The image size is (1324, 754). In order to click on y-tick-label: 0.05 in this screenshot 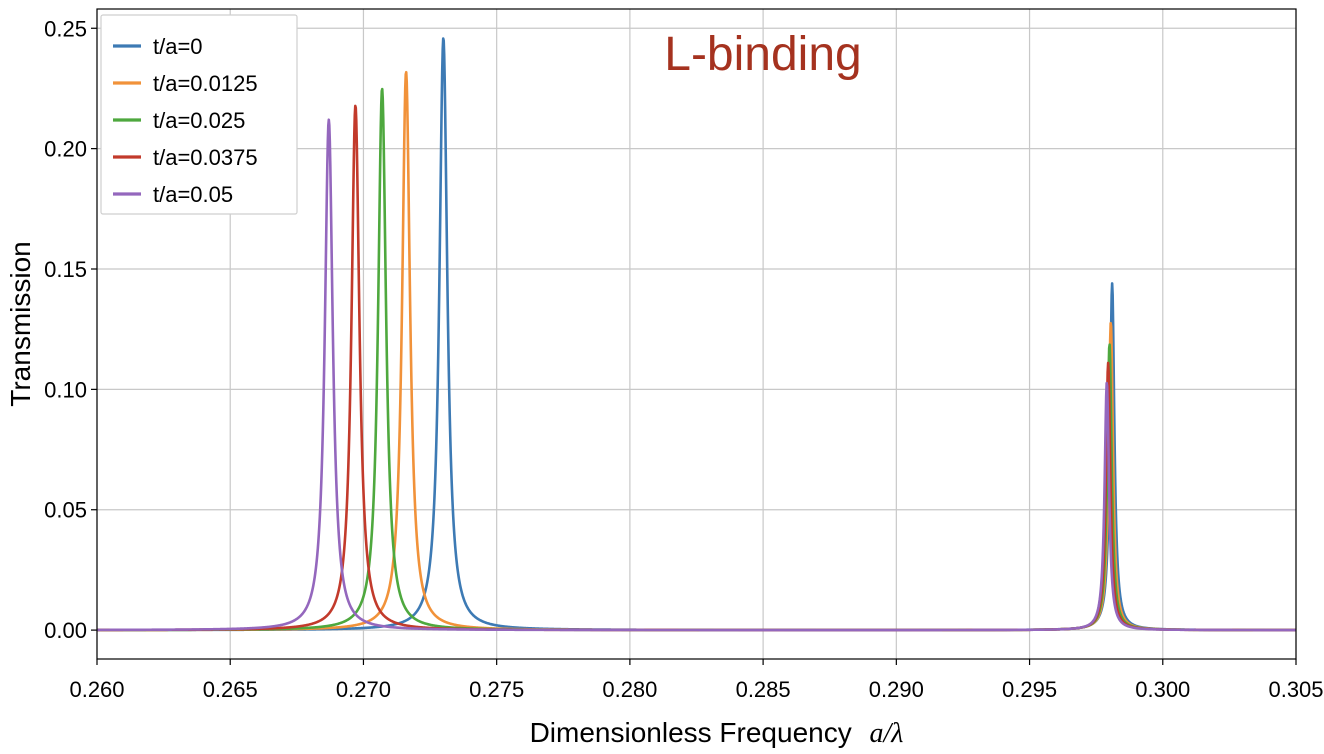, I will do `click(65, 510)`.